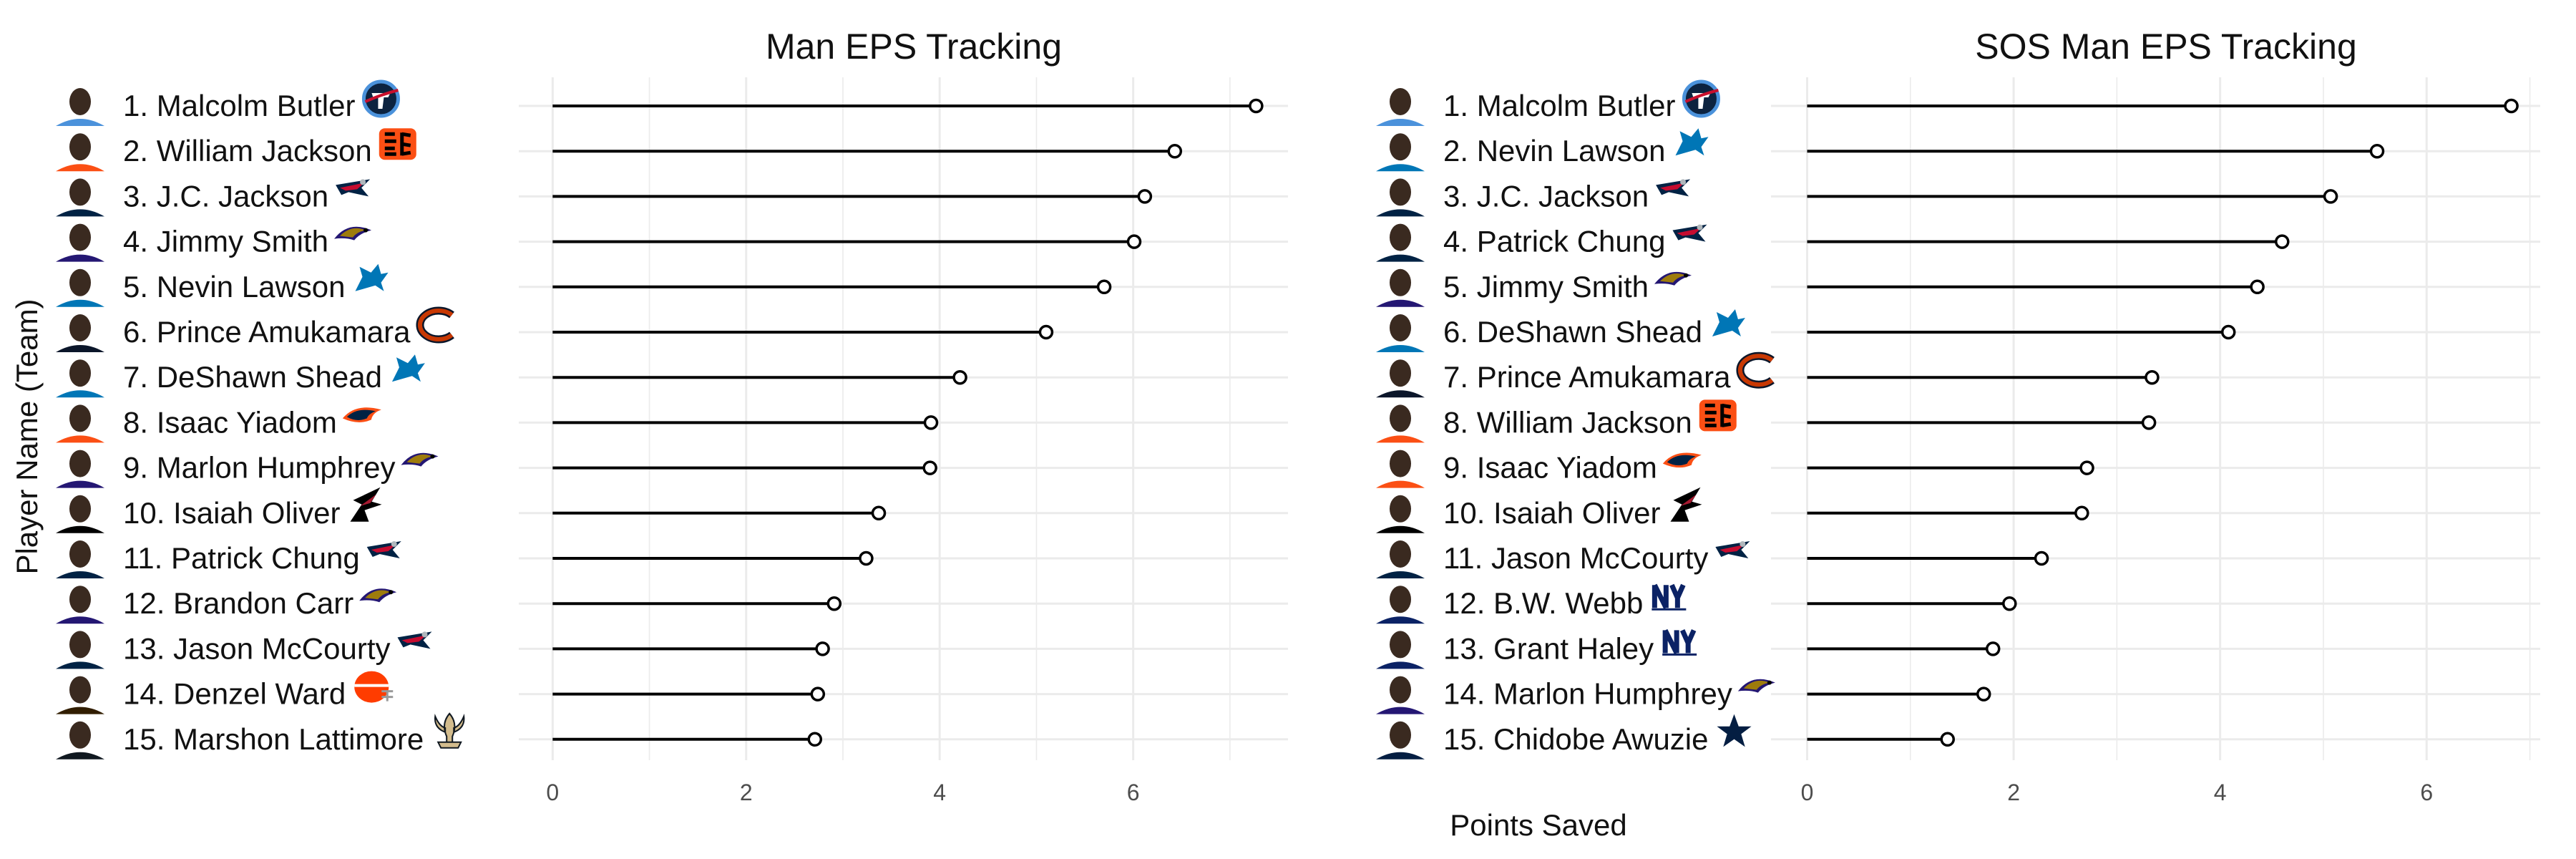 Image resolution: width=2576 pixels, height=859 pixels. Describe the element at coordinates (439, 735) in the screenshot. I see `player-row: 15. Marshon Lattimore` at that location.